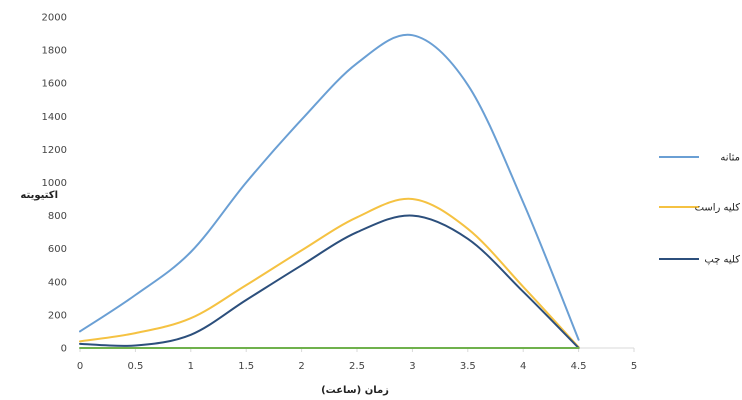 The width and height of the screenshot is (742, 400). Describe the element at coordinates (246, 366) in the screenshot. I see `x-tick-label: 1.5` at that location.